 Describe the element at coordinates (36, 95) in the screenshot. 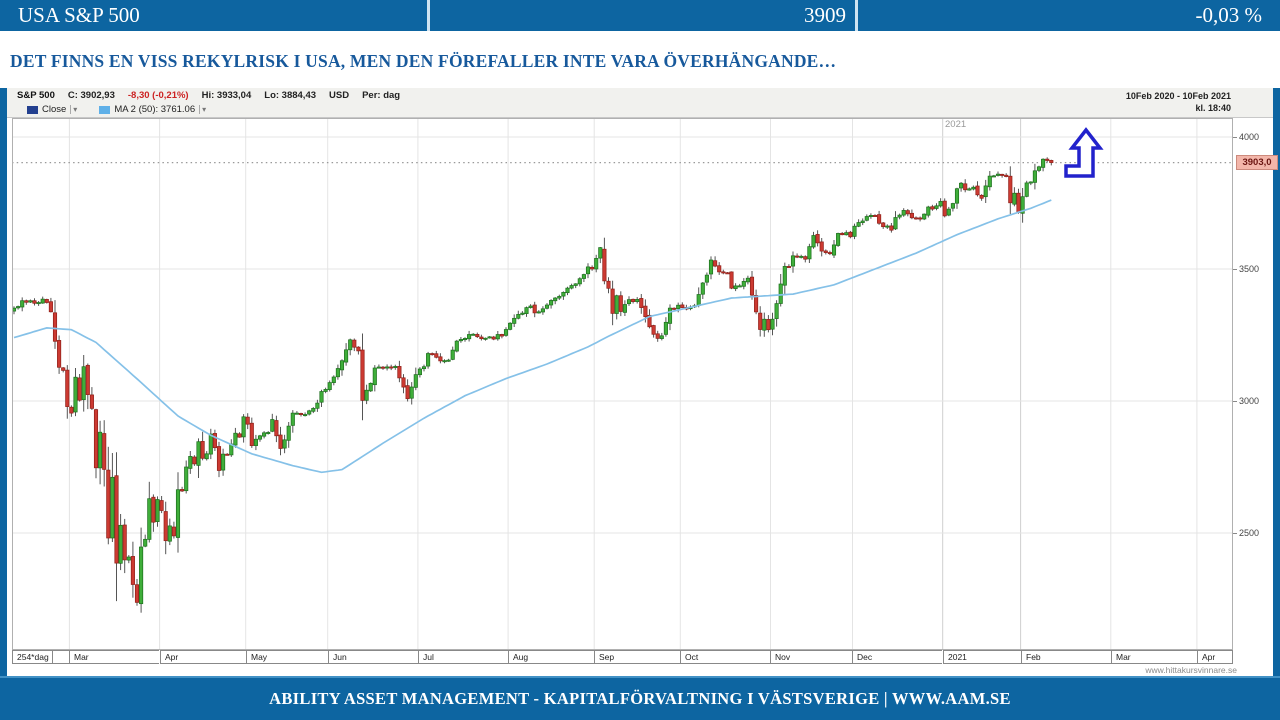

I see `quote-symbol: S&P 500` at that location.